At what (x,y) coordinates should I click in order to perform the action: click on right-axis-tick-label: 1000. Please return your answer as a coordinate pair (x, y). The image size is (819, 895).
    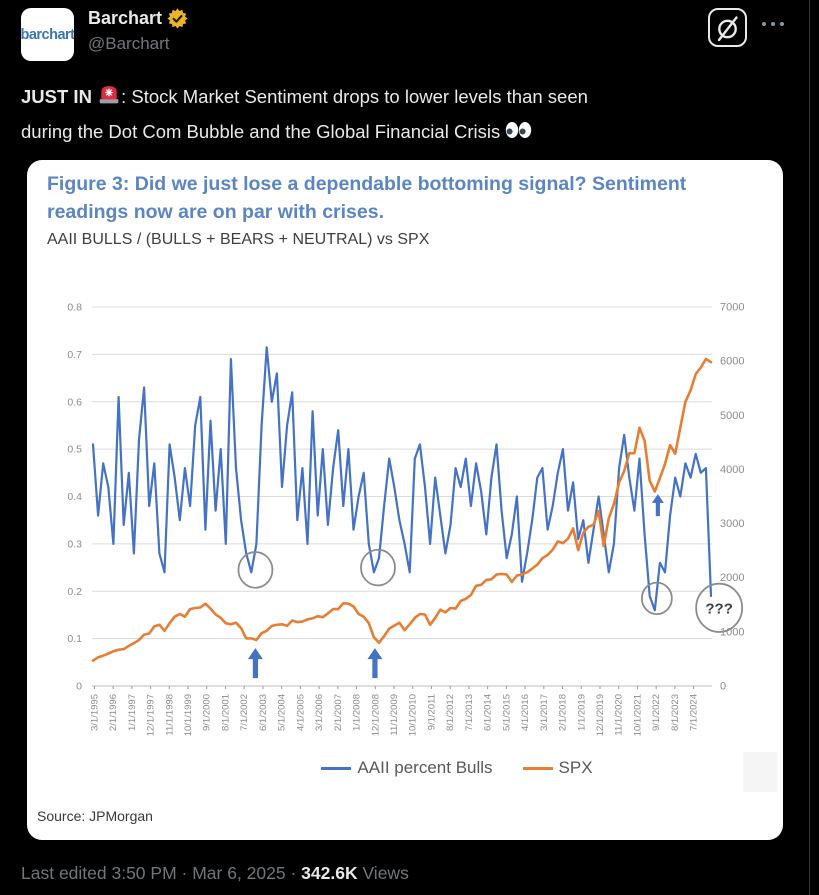
    Looking at the image, I should click on (732, 632).